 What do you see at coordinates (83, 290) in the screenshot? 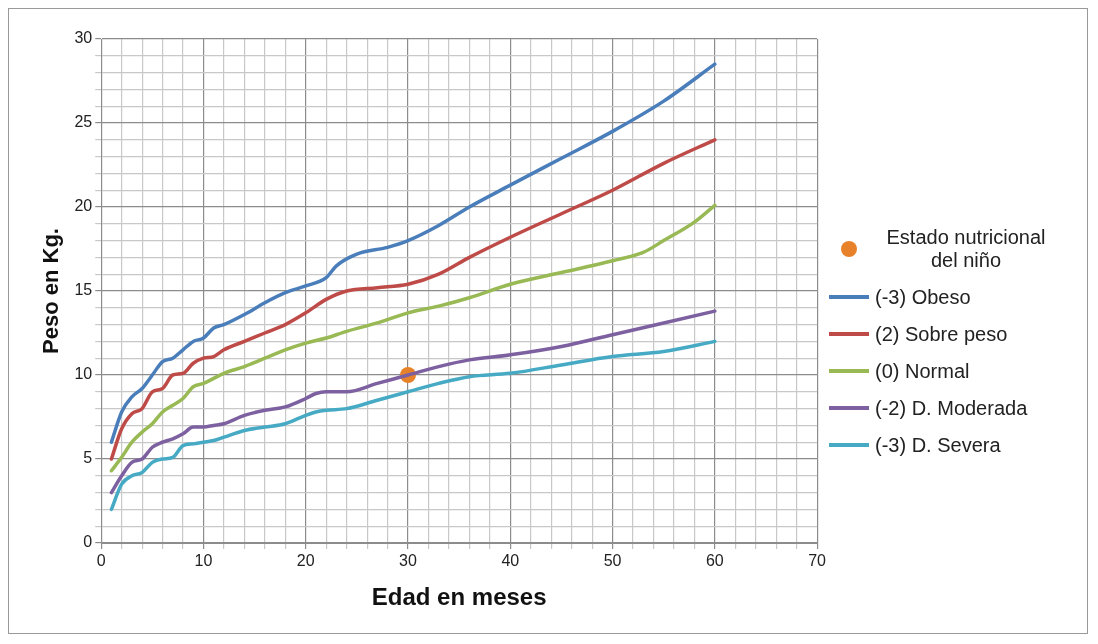
I see `y-tick-label: 15` at bounding box center [83, 290].